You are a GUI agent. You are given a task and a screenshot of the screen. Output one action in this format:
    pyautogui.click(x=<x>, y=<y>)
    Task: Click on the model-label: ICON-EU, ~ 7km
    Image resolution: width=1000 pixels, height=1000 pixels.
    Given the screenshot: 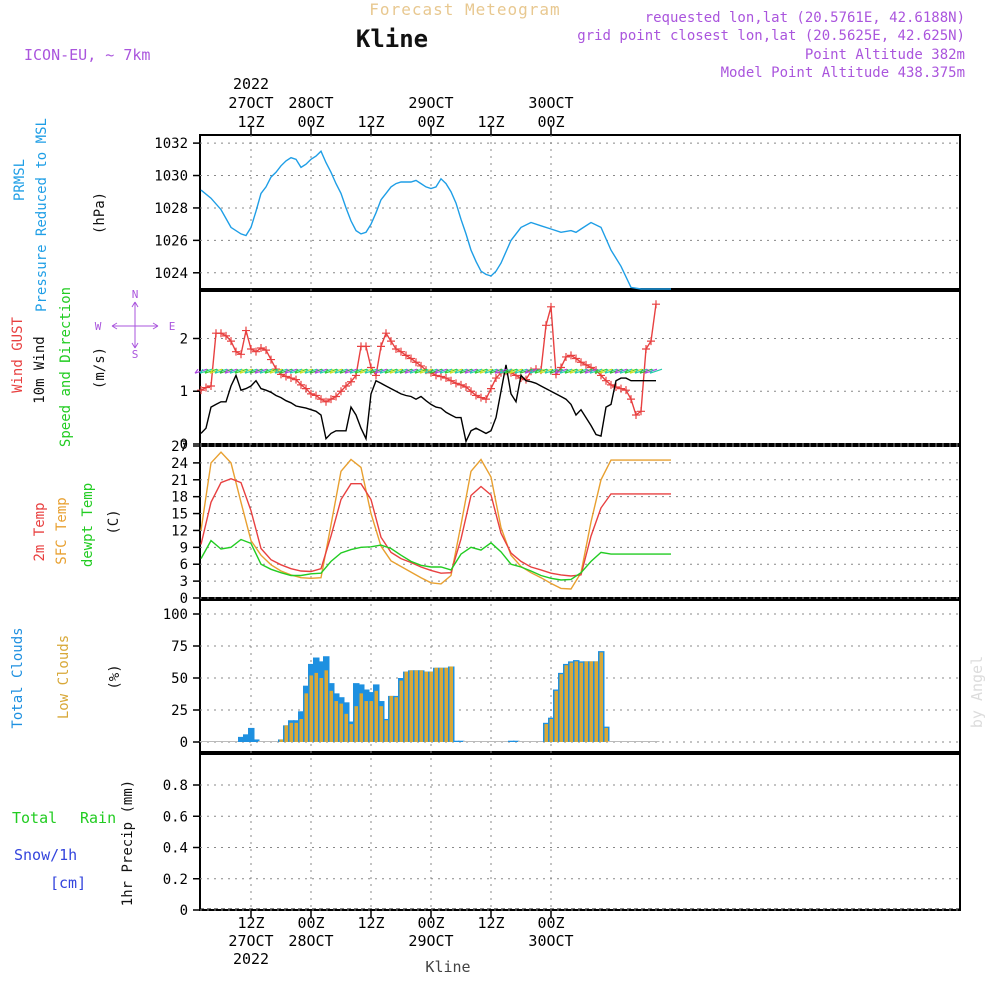 What is the action you would take?
    pyautogui.click(x=87, y=55)
    